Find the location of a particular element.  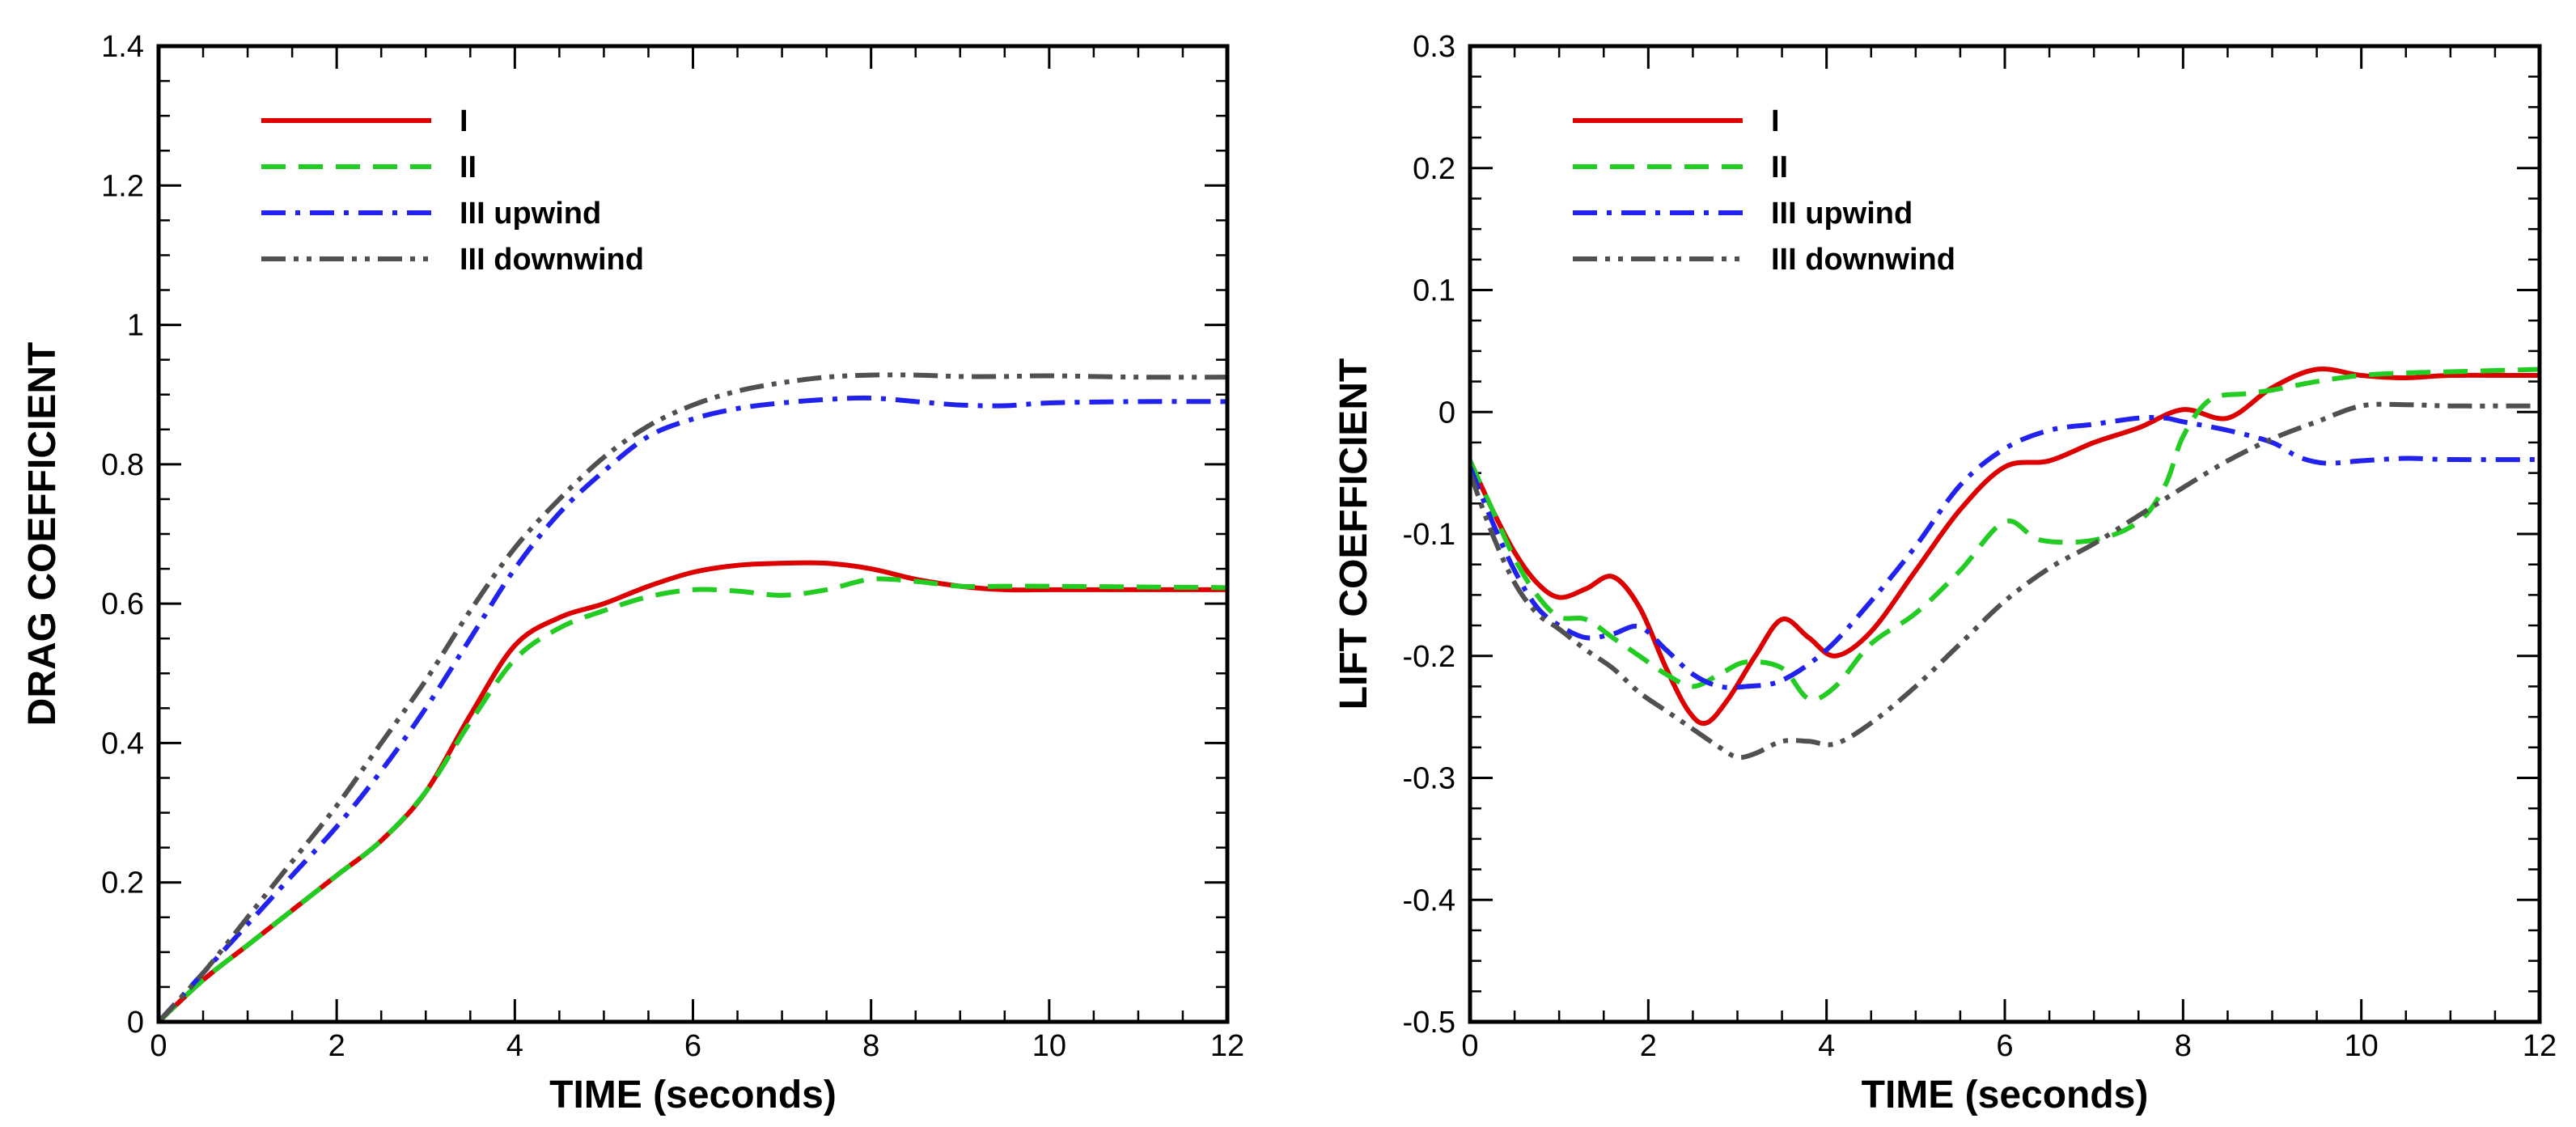

y-tick-label: -0.4 is located at coordinates (1429, 900).